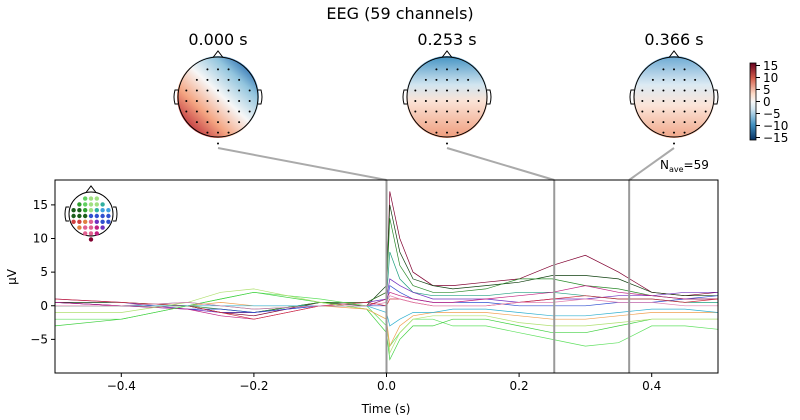 The height and width of the screenshot is (420, 800). What do you see at coordinates (770, 66) in the screenshot?
I see `colorbar-tick-label: 15` at bounding box center [770, 66].